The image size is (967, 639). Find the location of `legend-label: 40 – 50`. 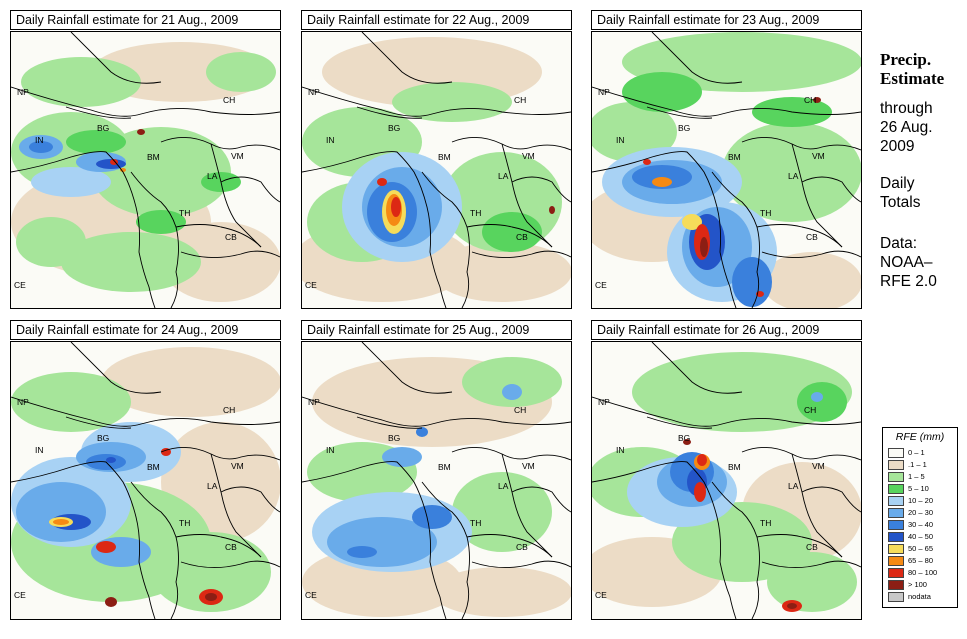

legend-label: 40 – 50 is located at coordinates (921, 536).